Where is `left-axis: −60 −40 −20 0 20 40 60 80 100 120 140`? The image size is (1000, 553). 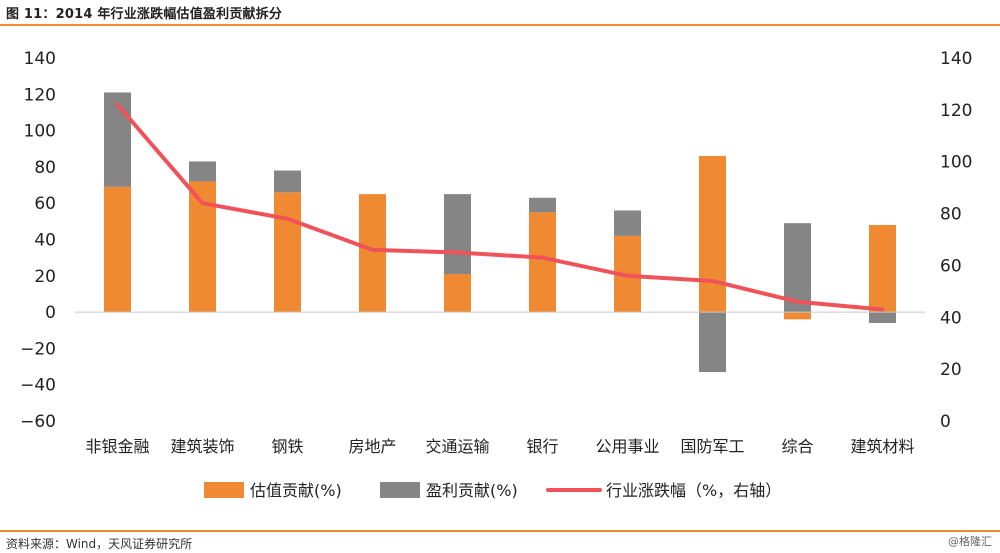
left-axis: −60 −40 −20 0 20 40 60 80 100 120 140 is located at coordinates (38, 240).